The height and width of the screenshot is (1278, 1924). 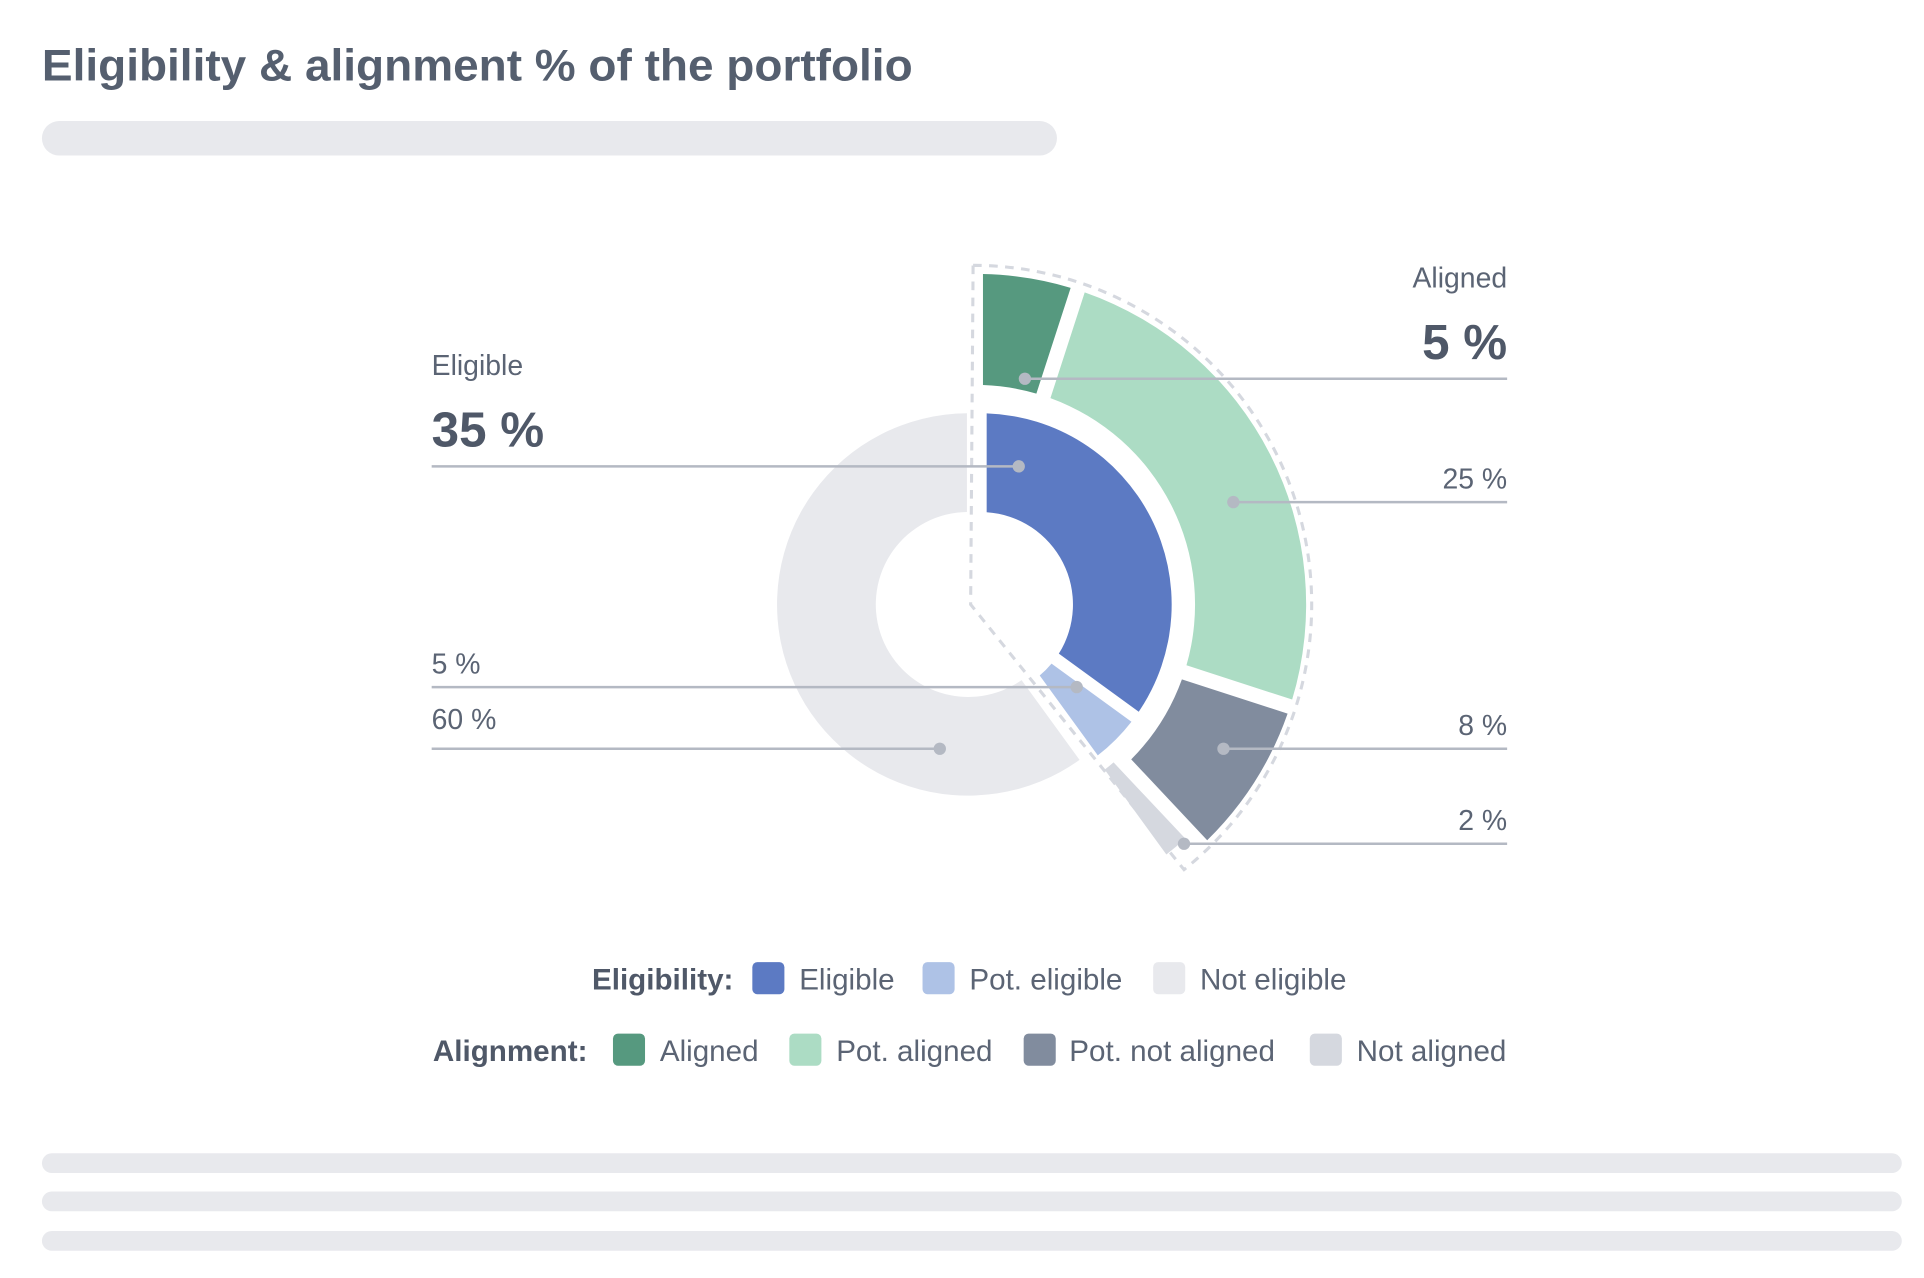 I want to click on label-eligible: 35 %, so click(x=488, y=430).